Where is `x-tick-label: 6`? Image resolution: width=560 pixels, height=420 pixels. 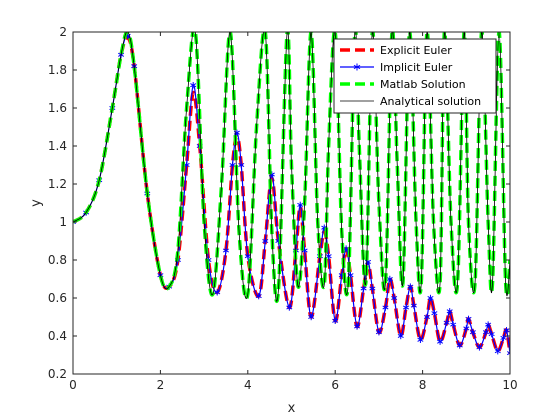
x-tick-label: 6 is located at coordinates (335, 385).